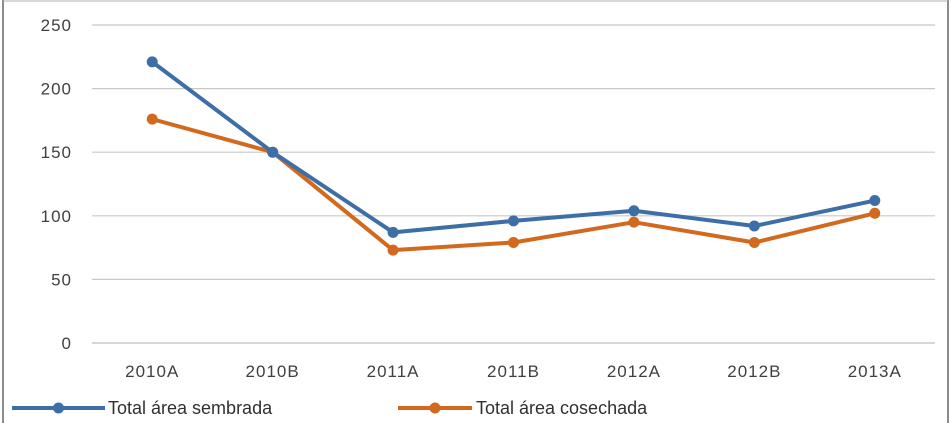 The height and width of the screenshot is (423, 951). Describe the element at coordinates (393, 371) in the screenshot. I see `x-tick-label: 2011A` at that location.